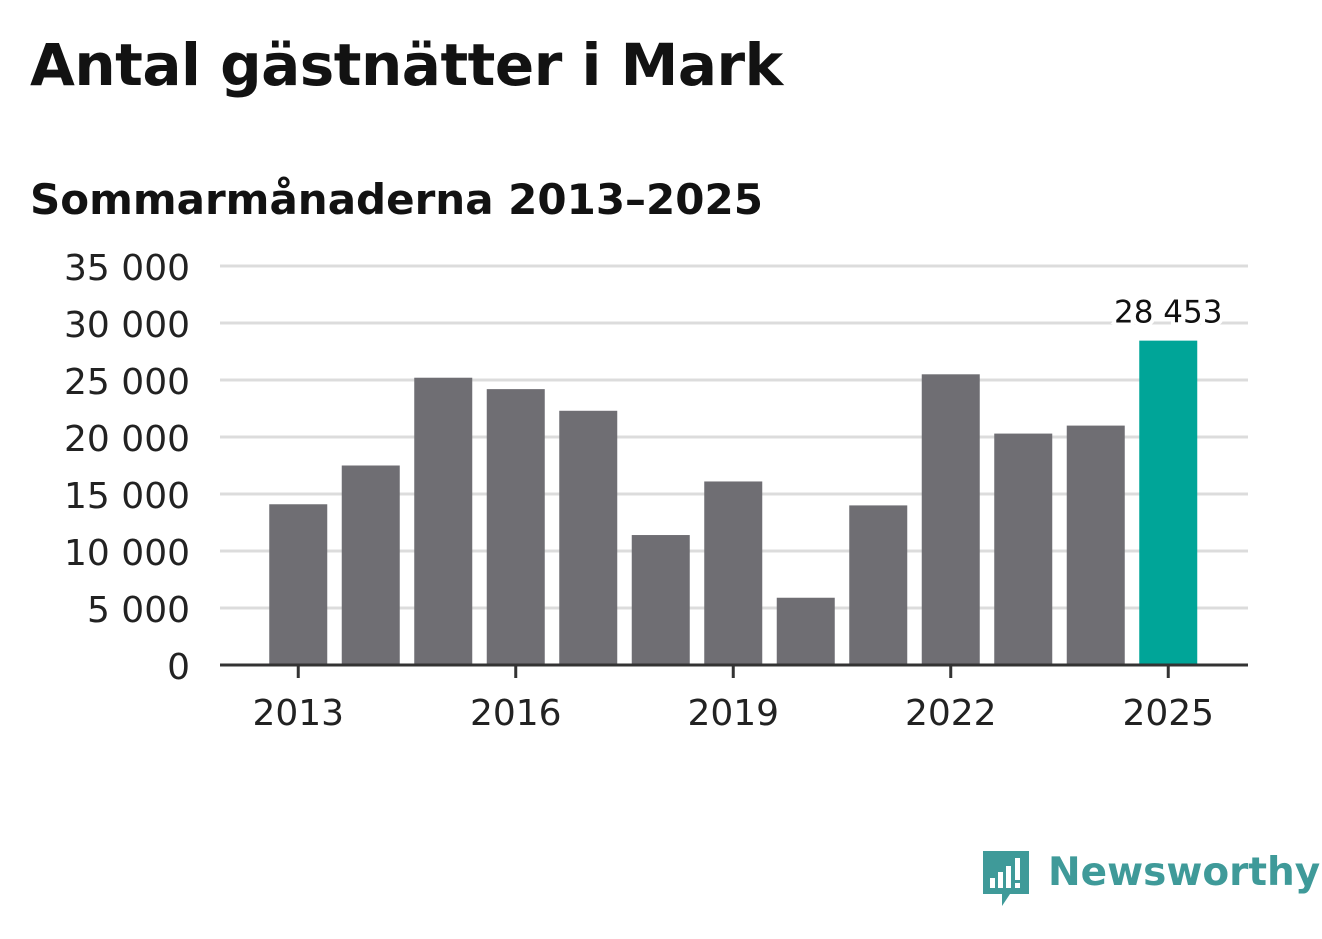 This screenshot has height=939, width=1322. I want to click on bar-2018, so click(660, 600).